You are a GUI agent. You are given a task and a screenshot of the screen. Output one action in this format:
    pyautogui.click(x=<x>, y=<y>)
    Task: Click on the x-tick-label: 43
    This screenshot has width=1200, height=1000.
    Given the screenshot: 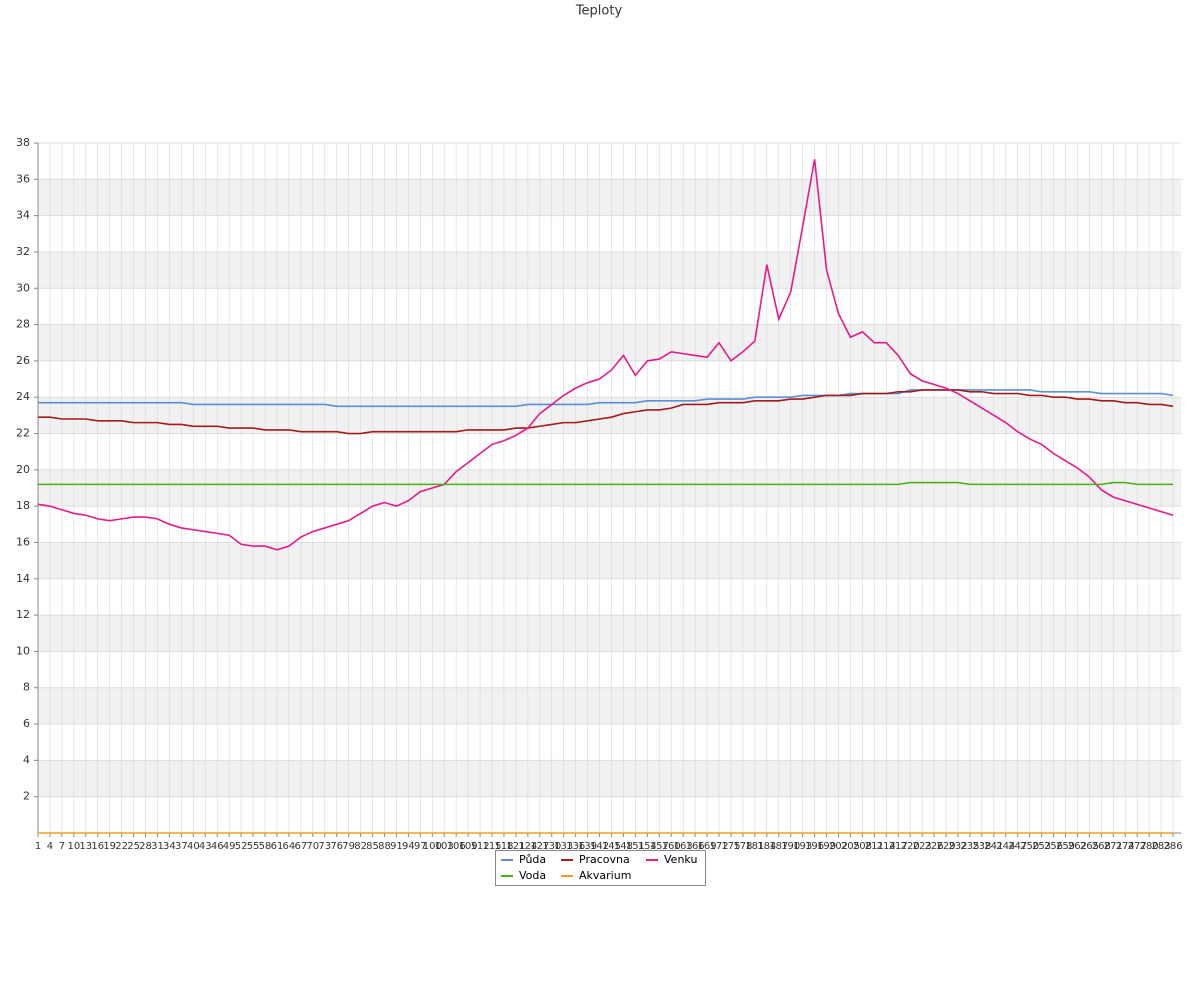 What is the action you would take?
    pyautogui.click(x=205, y=846)
    